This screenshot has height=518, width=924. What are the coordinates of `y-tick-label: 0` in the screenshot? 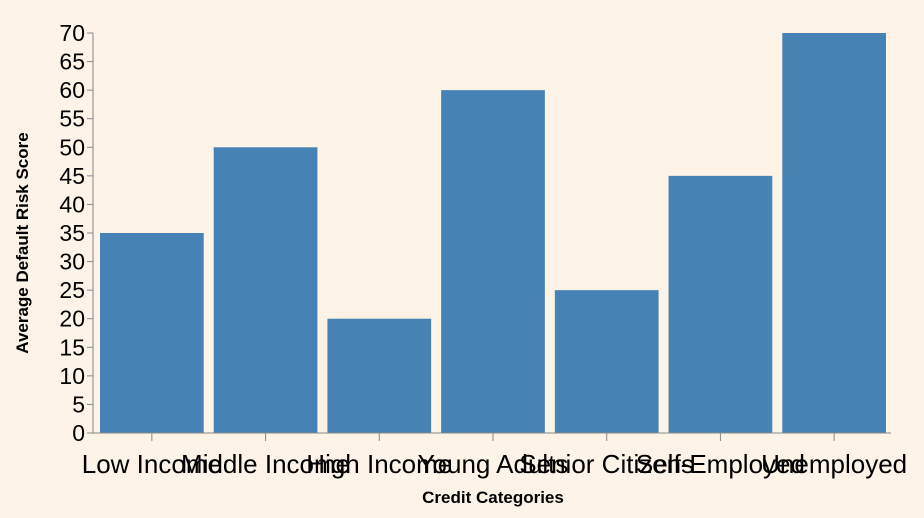 It's located at (78, 433).